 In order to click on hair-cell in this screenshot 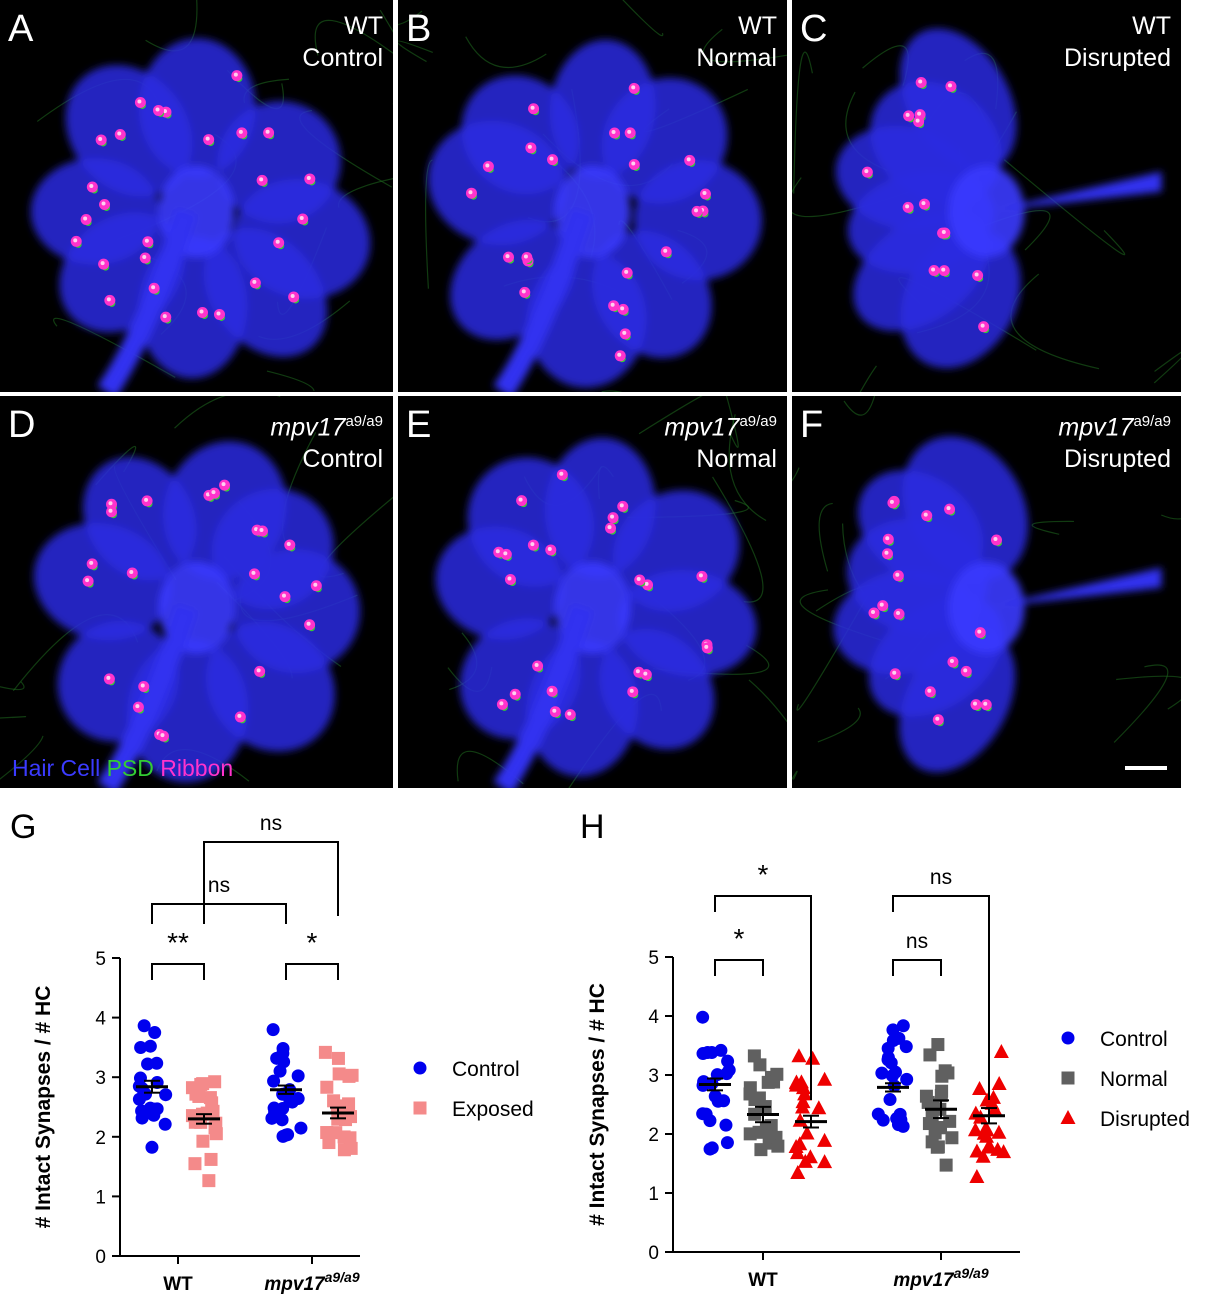, I will do `click(279, 162)`.